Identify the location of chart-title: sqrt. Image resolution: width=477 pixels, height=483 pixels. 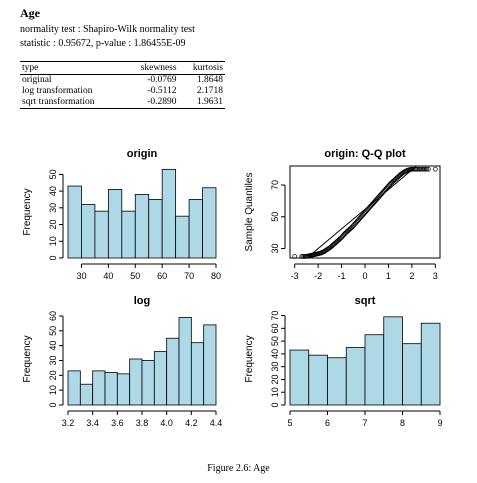
(365, 301).